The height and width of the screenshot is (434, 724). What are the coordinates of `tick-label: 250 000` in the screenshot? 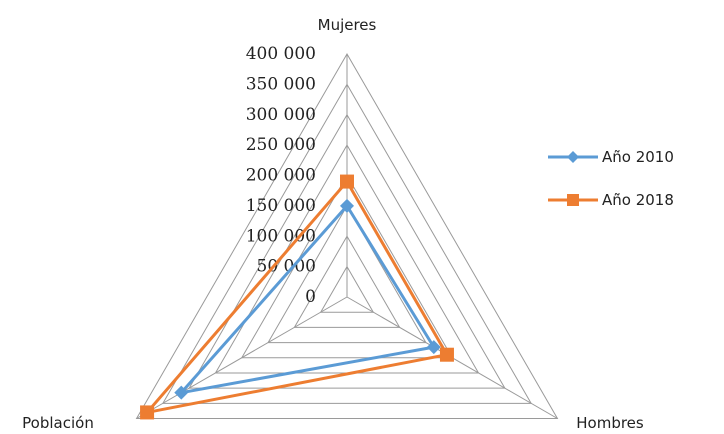 It's located at (281, 145).